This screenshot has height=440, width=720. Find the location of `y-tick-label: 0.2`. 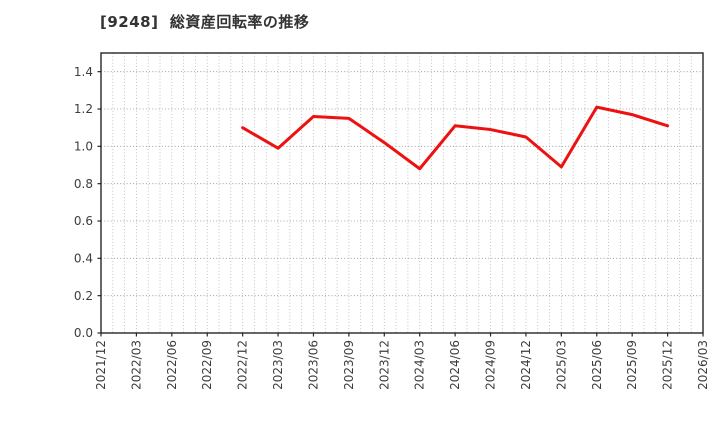

y-tick-label: 0.2 is located at coordinates (83, 296).